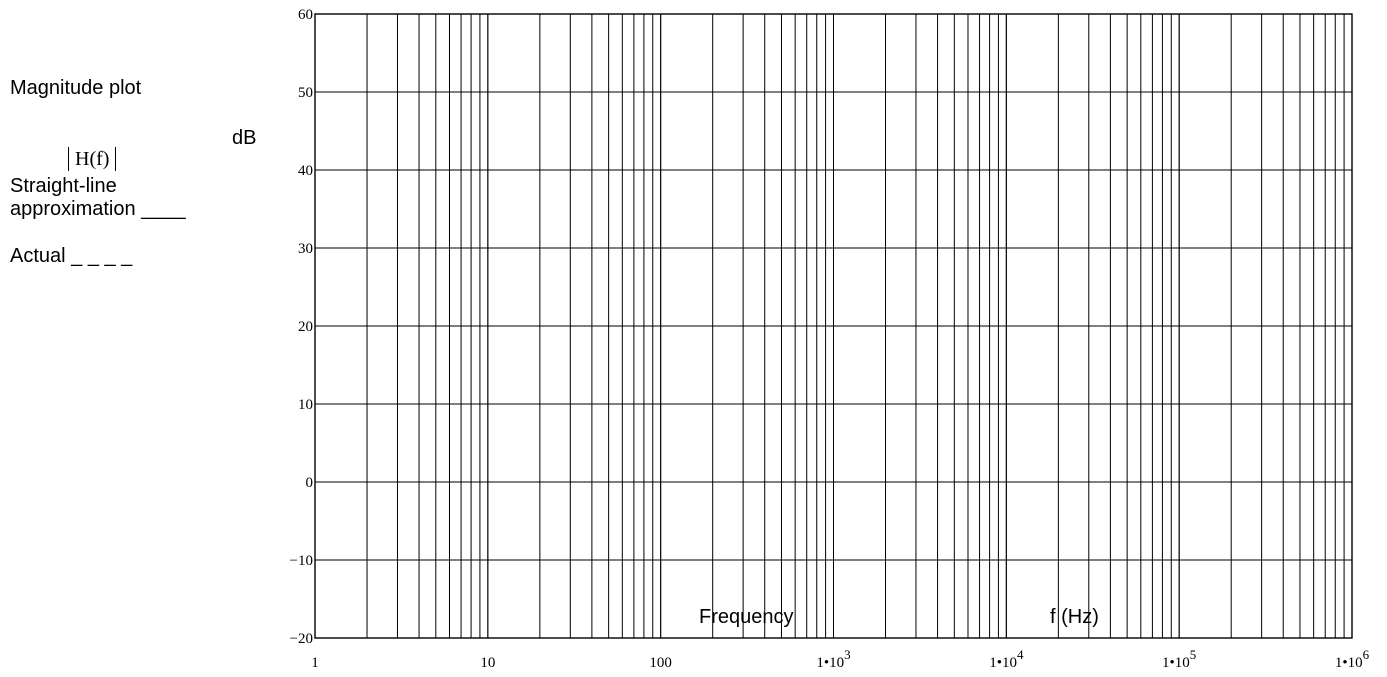 Image resolution: width=1387 pixels, height=677 pixels. I want to click on y-tick-label: 50, so click(305, 93).